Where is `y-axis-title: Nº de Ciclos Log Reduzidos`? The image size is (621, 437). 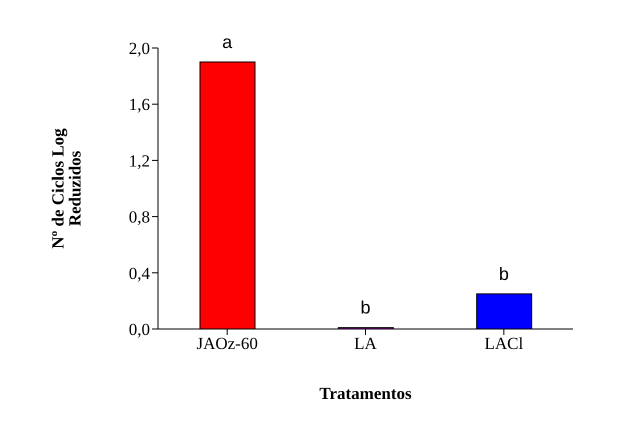 y-axis-title: Nº de Ciclos Log Reduzidos is located at coordinates (66, 188).